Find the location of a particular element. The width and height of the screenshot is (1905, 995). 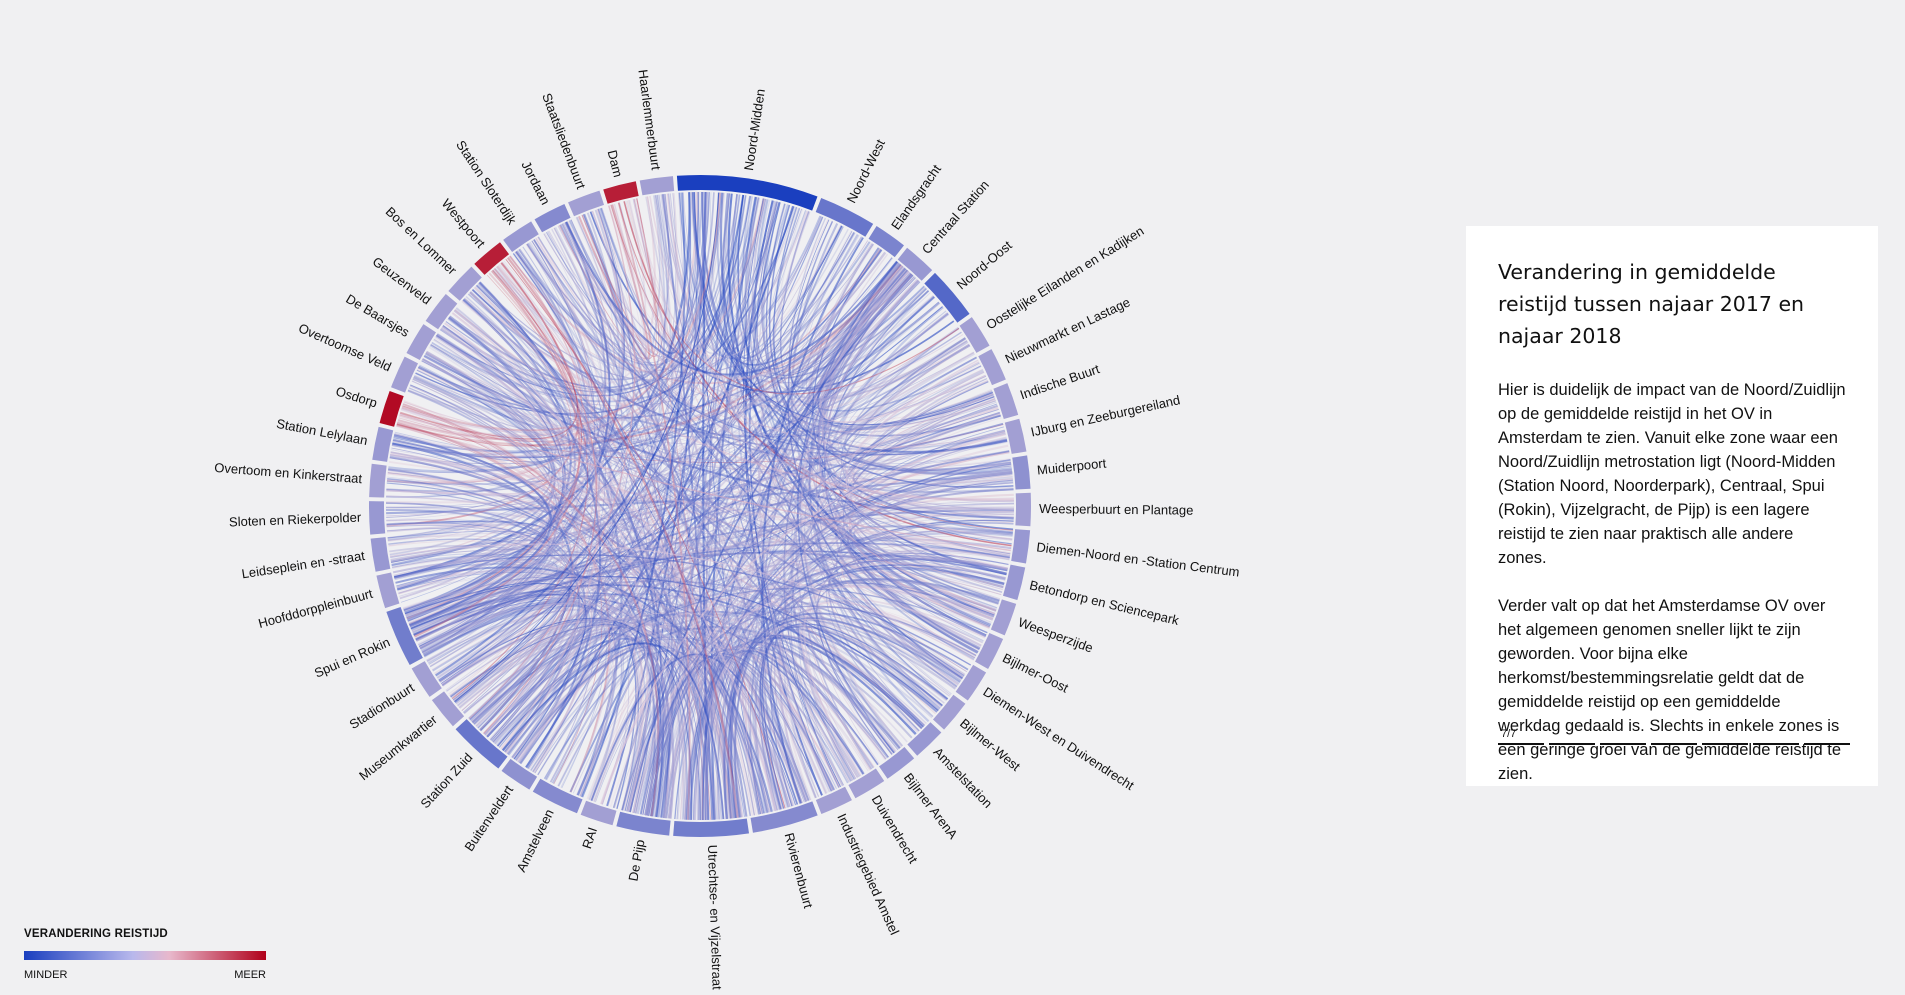

zone-label: Station Zuid is located at coordinates (446, 780).